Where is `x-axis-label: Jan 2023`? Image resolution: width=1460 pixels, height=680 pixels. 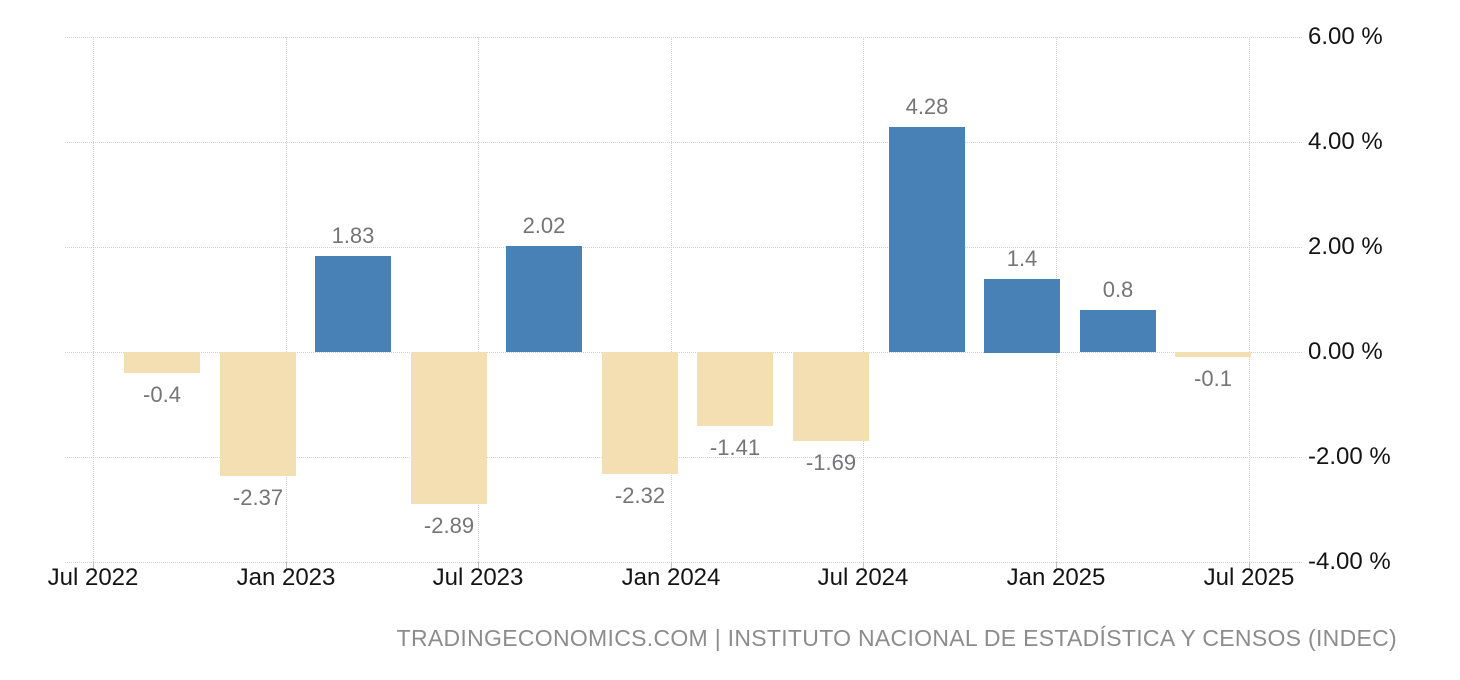 x-axis-label: Jan 2023 is located at coordinates (286, 577).